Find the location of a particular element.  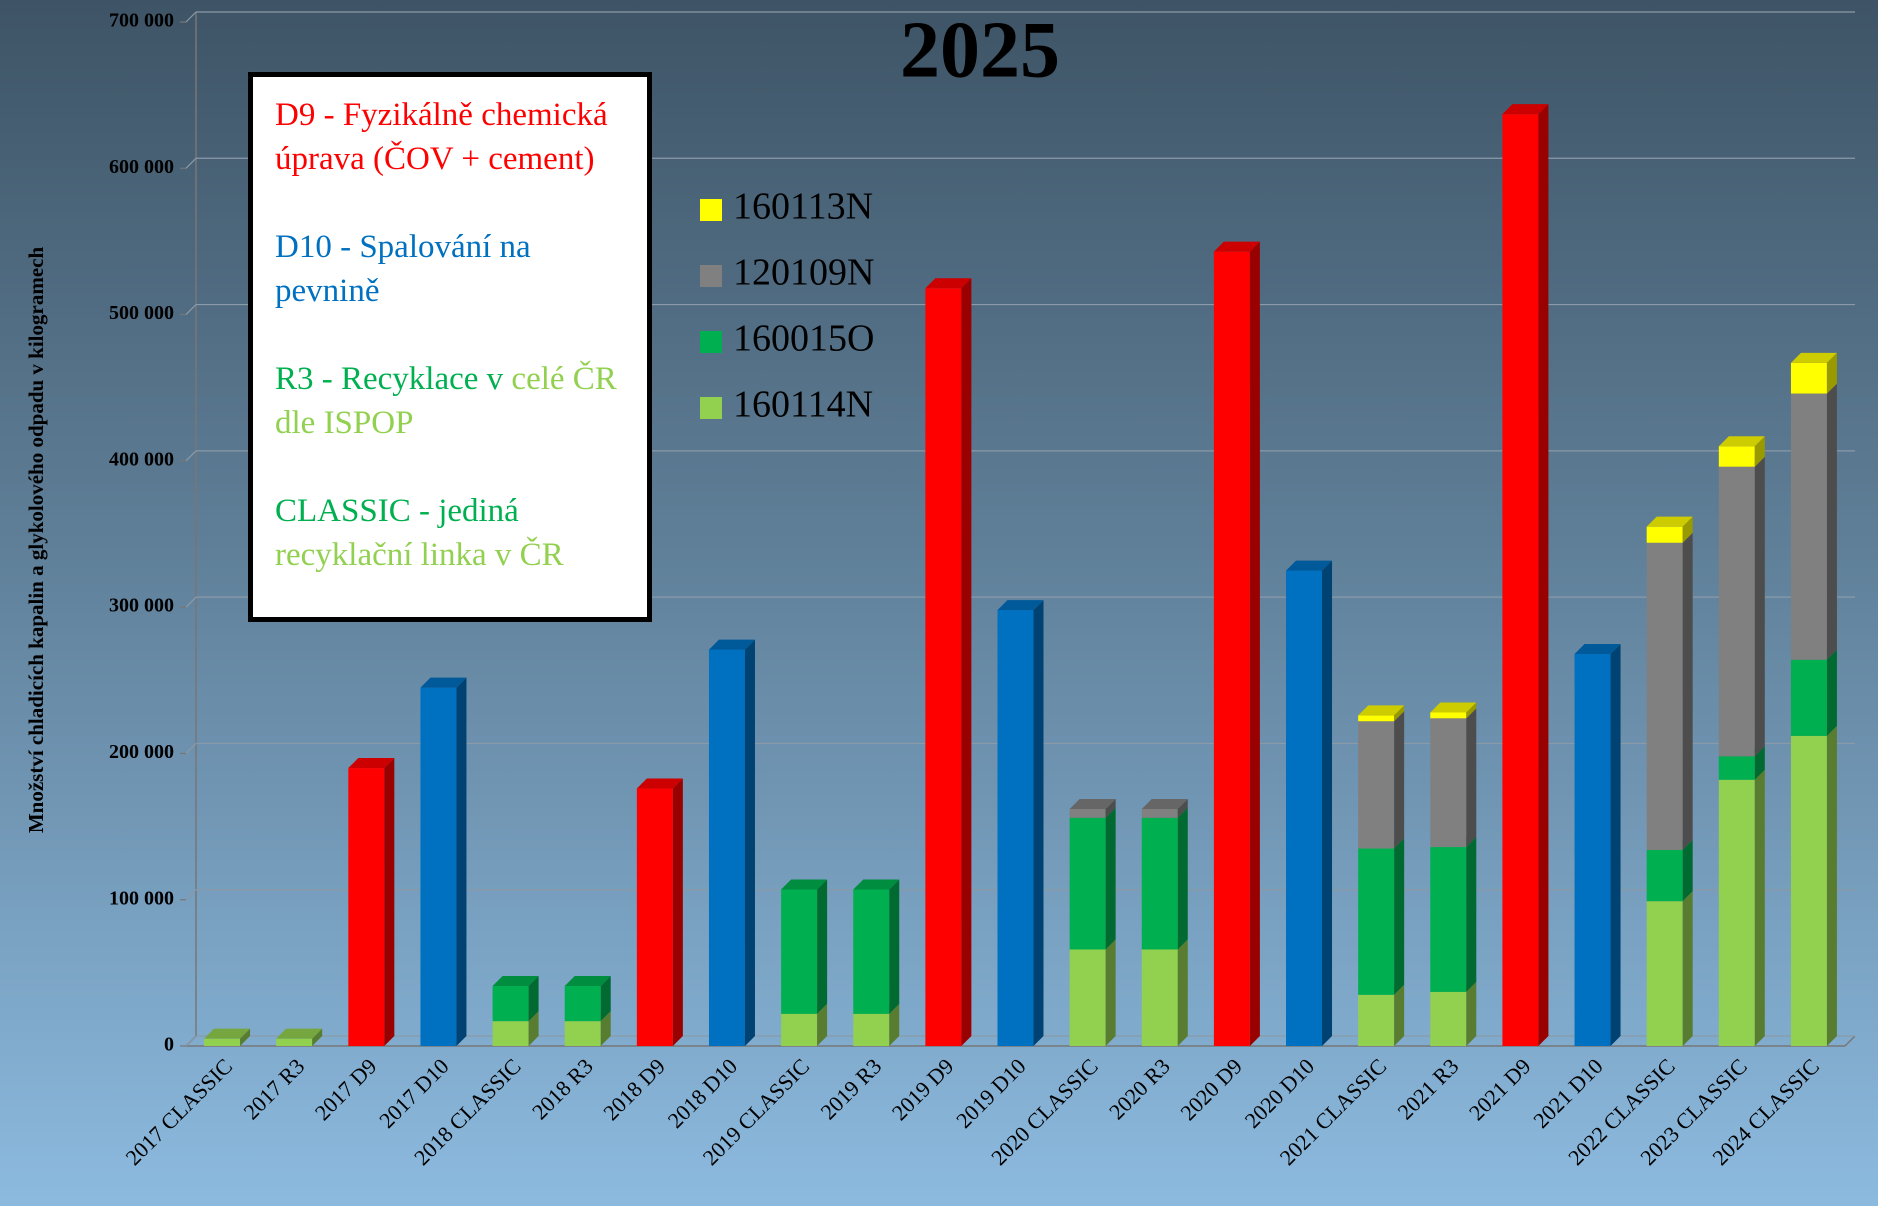

y-tick-label: 700 000 is located at coordinates (141, 21).